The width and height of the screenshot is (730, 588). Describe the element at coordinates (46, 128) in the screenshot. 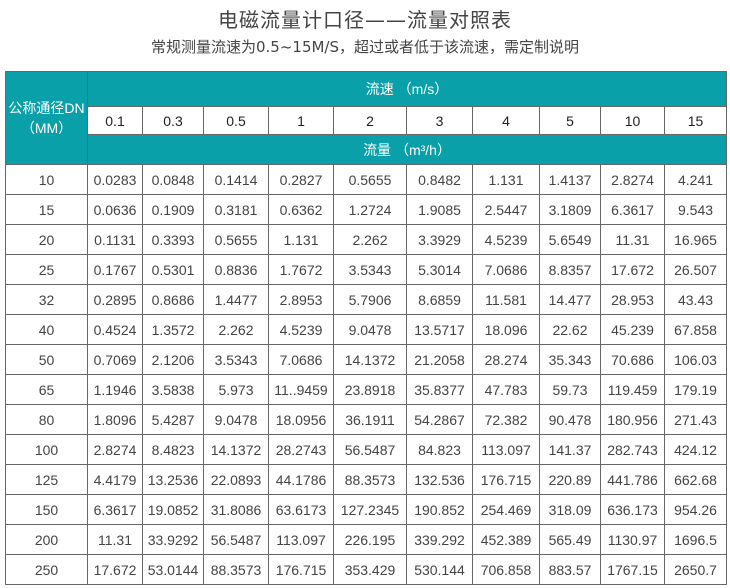

I see `dn-header-line2: （MM）` at that location.